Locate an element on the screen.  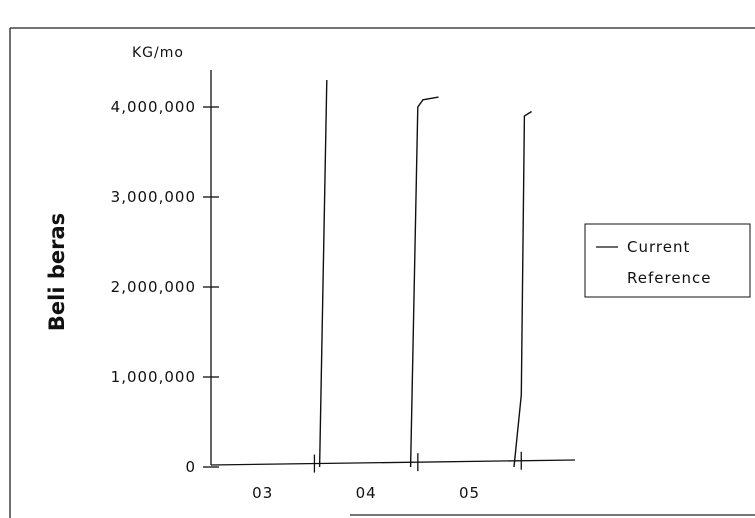
x-tick-label: 05 is located at coordinates (469, 493).